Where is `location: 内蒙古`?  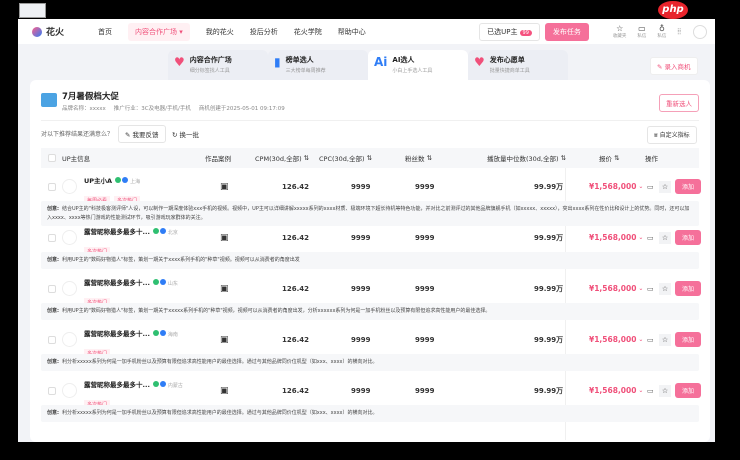
location: 内蒙古 is located at coordinates (175, 385).